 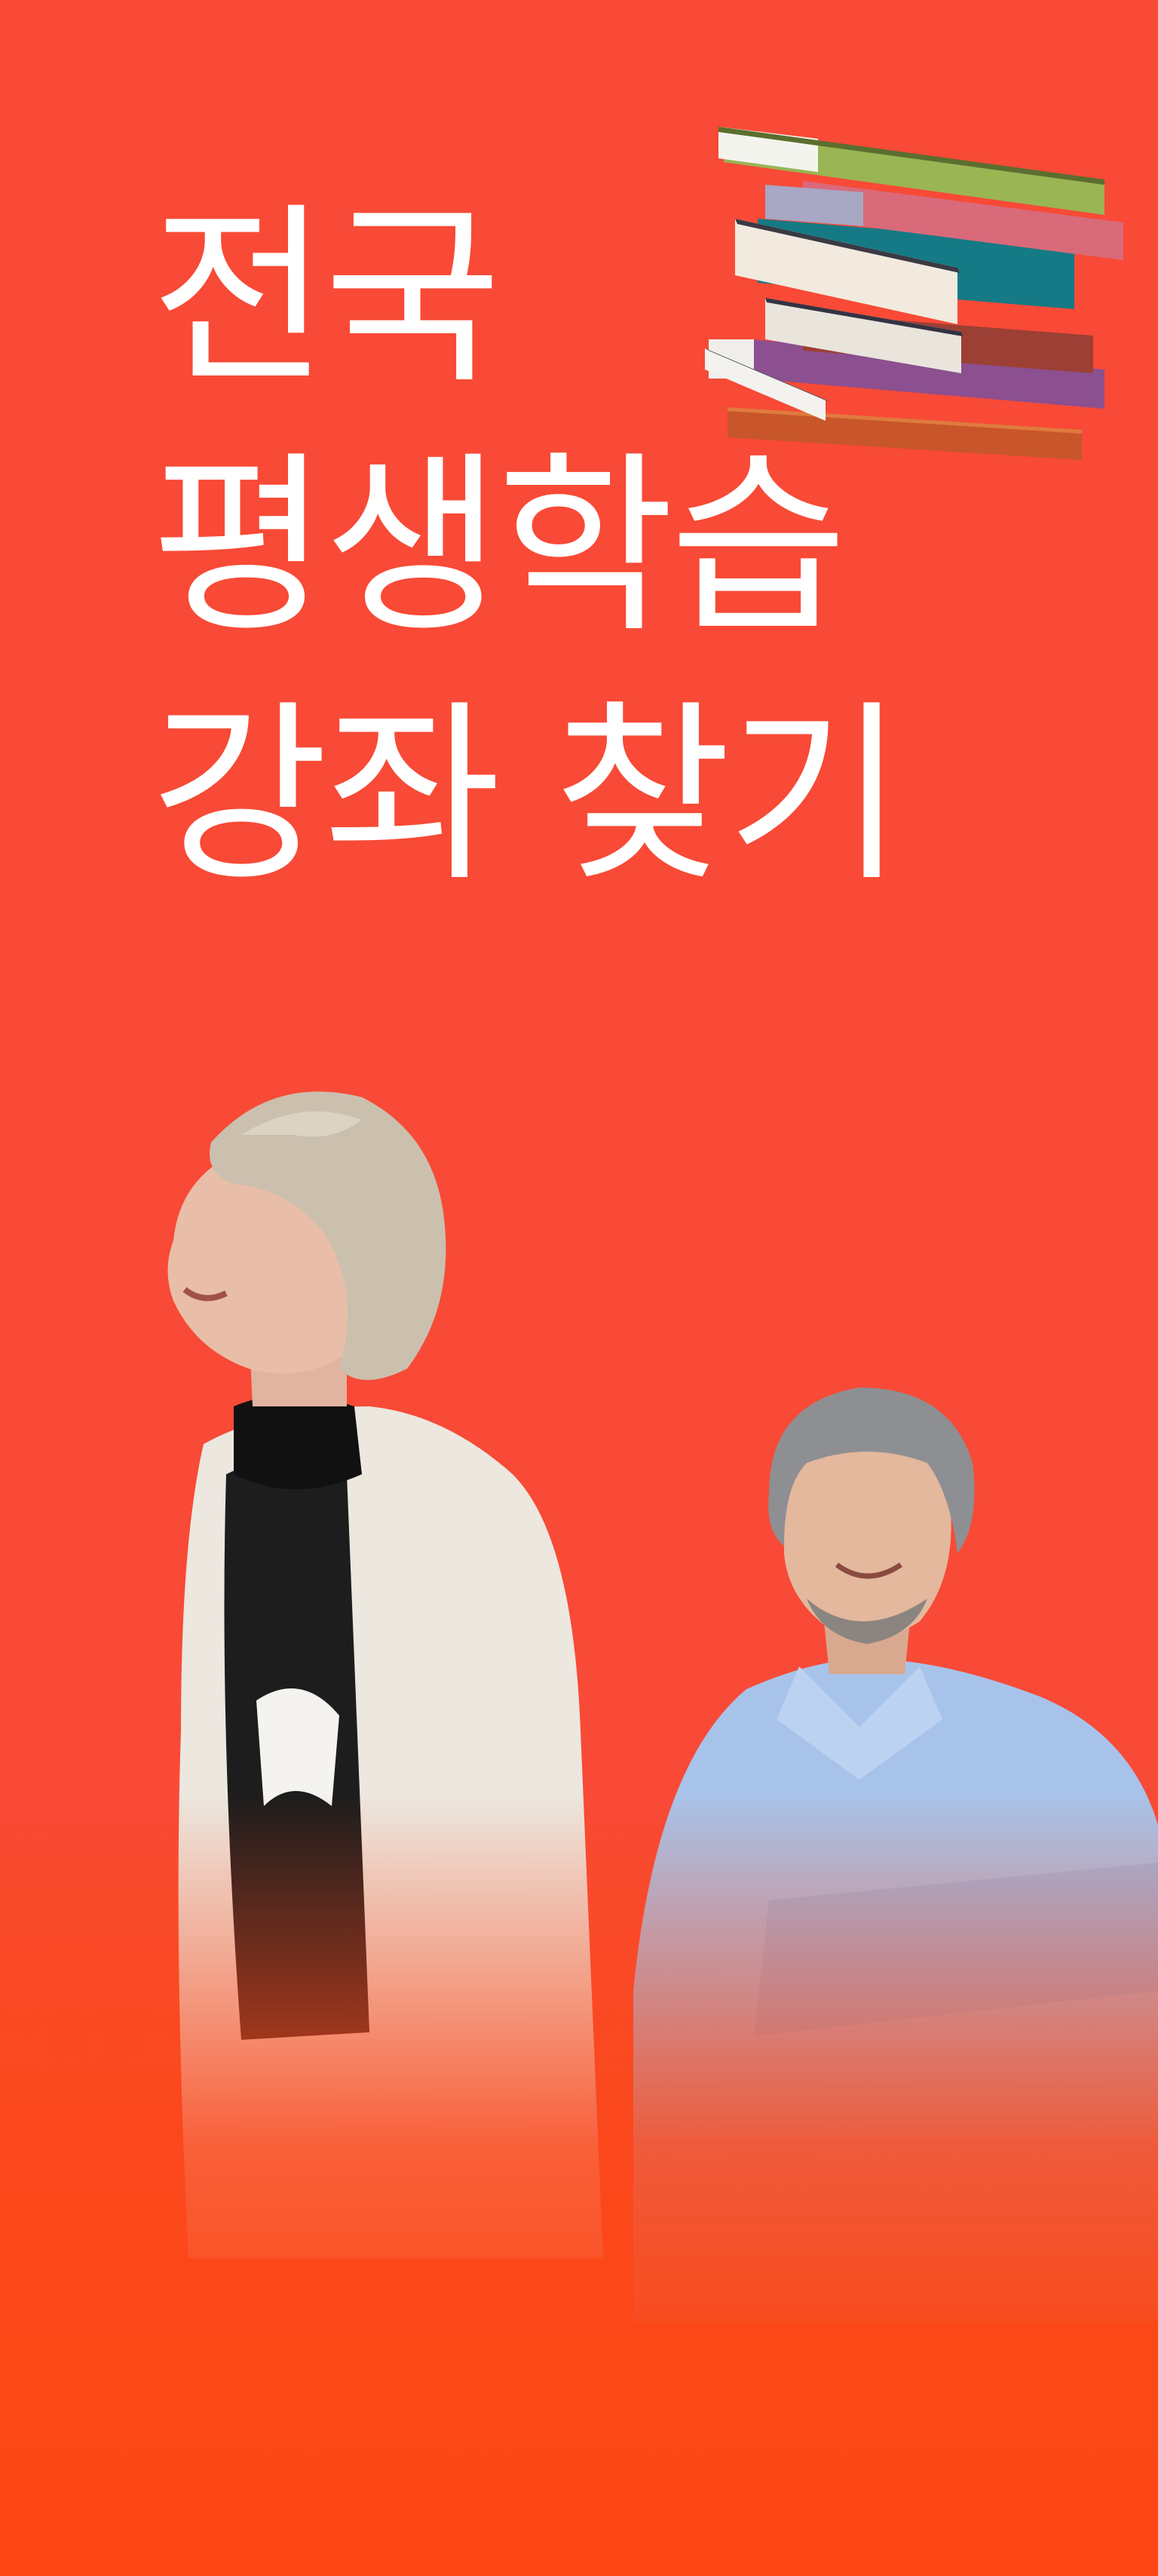 I want to click on headline-line-1: 전국, so click(x=326, y=298).